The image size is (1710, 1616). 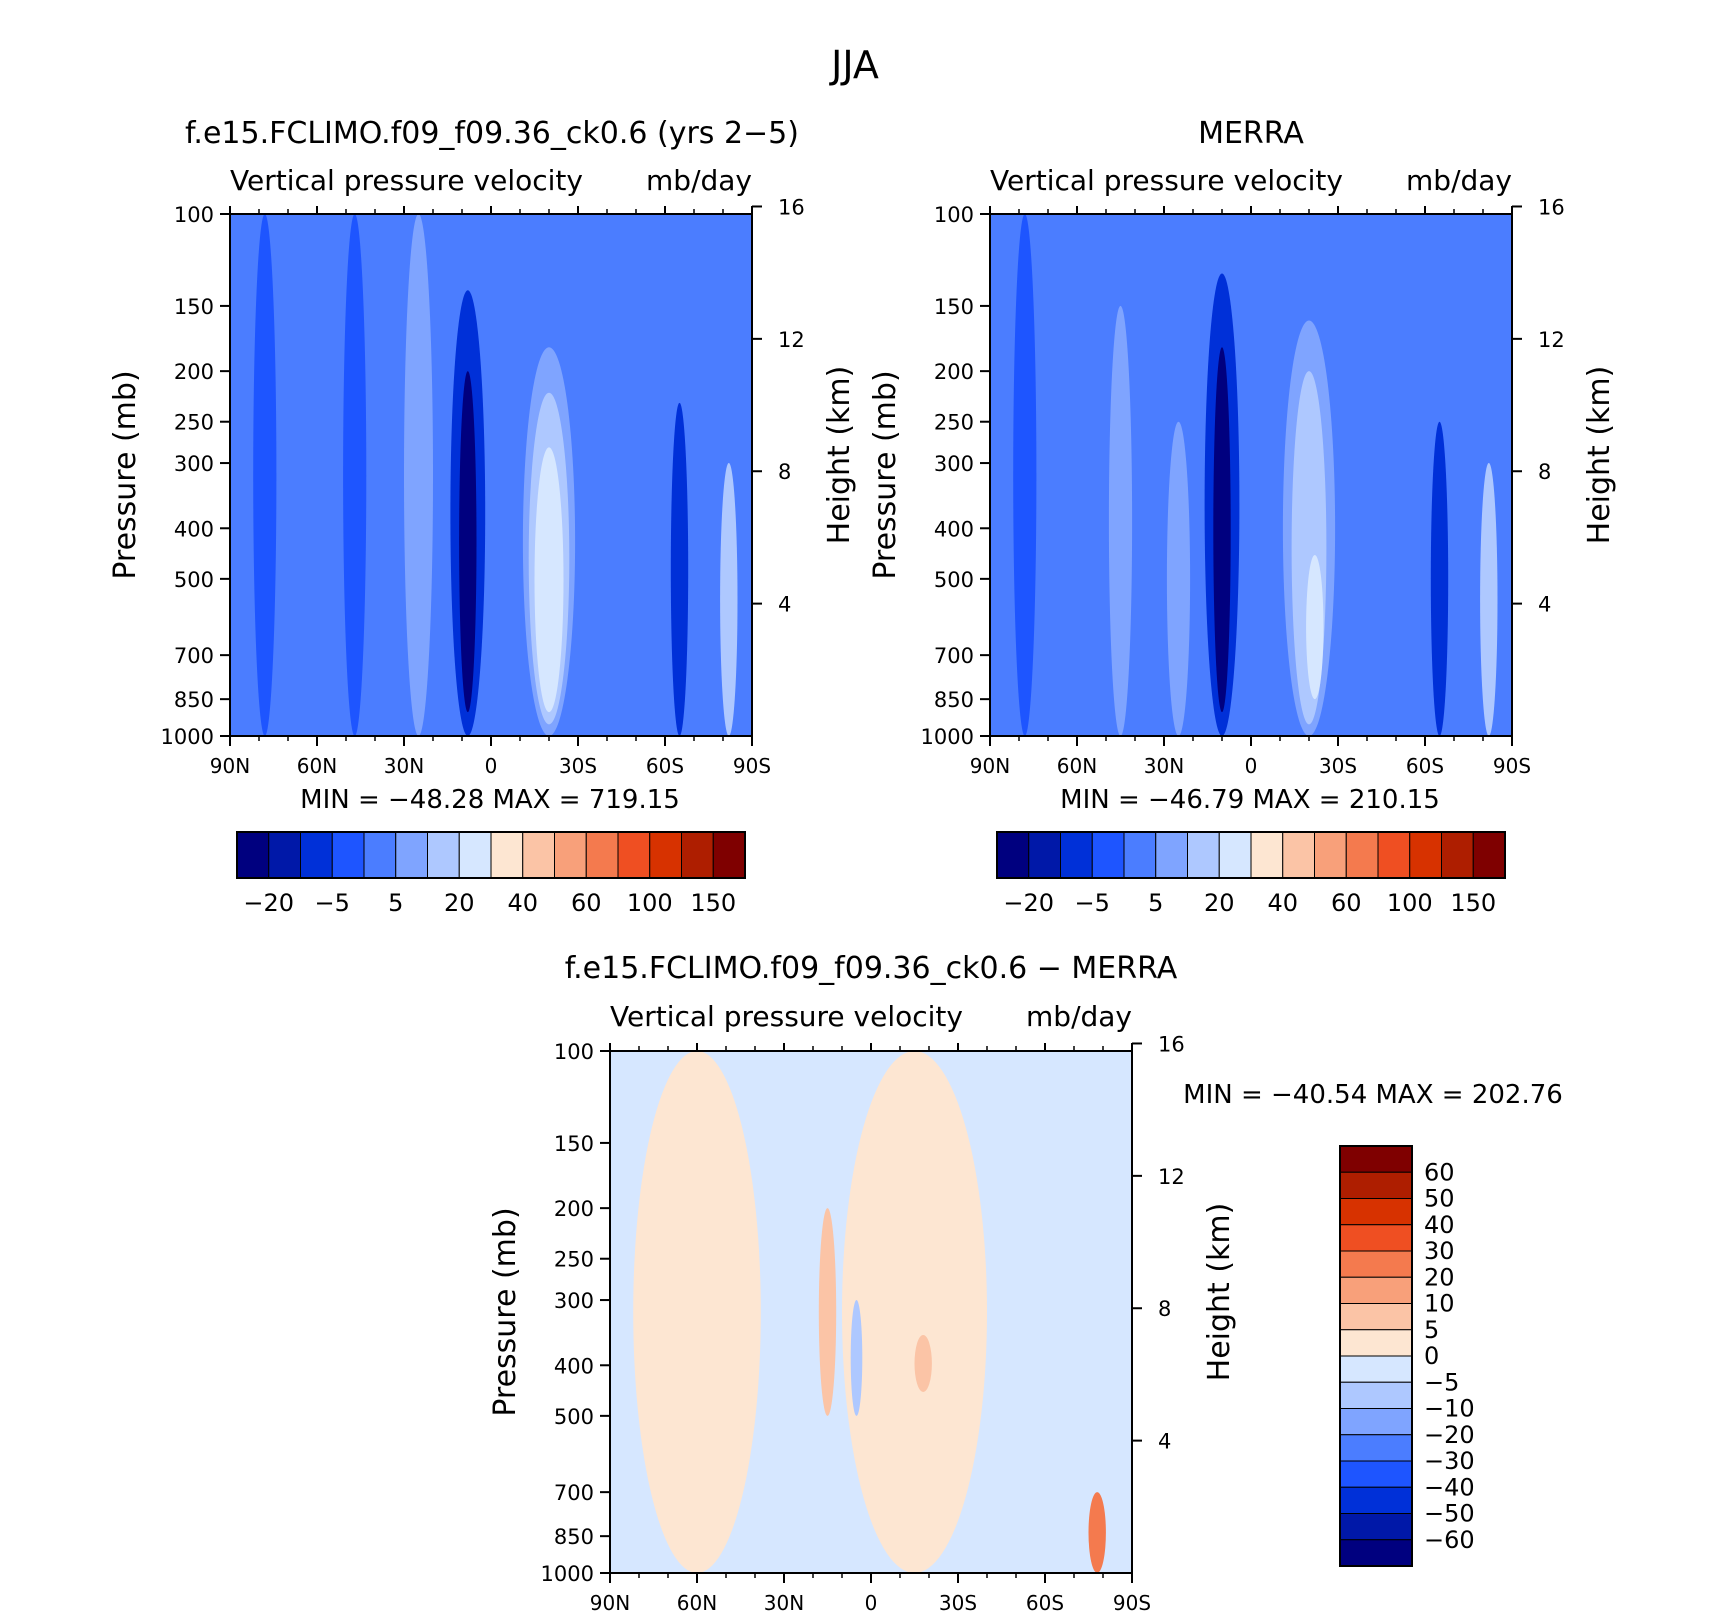 What do you see at coordinates (194, 656) in the screenshot?
I see `y-tick-label: 700` at bounding box center [194, 656].